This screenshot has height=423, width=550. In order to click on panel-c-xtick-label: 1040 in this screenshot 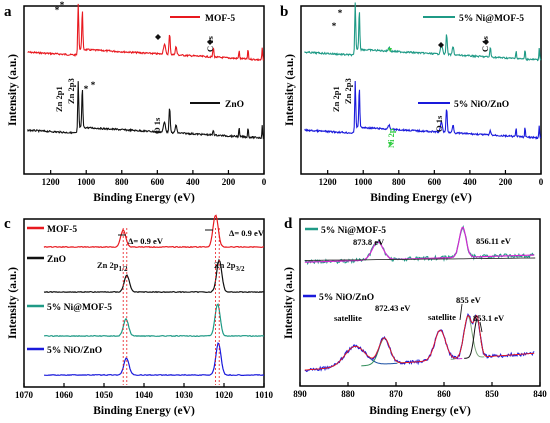, I will do `click(144, 395)`.